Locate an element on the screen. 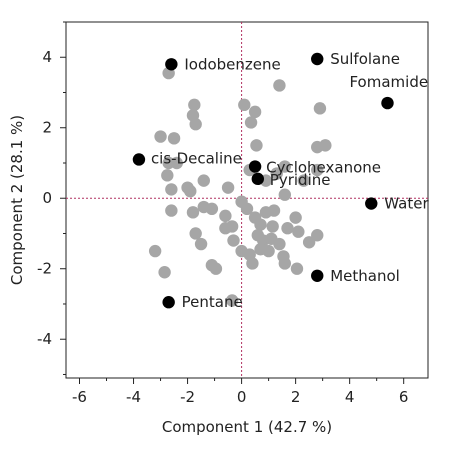 The width and height of the screenshot is (469, 450). point-label: Fomamide is located at coordinates (388, 82).